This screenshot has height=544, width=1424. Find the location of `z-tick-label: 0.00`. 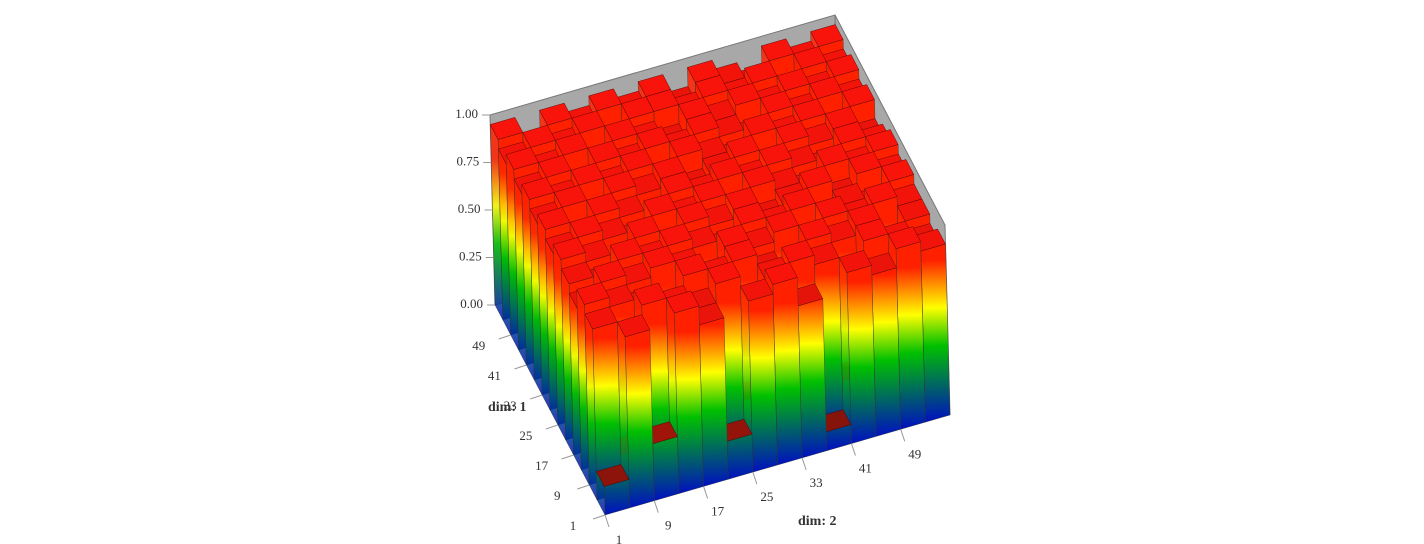

z-tick-label: 0.00 is located at coordinates (471, 303).